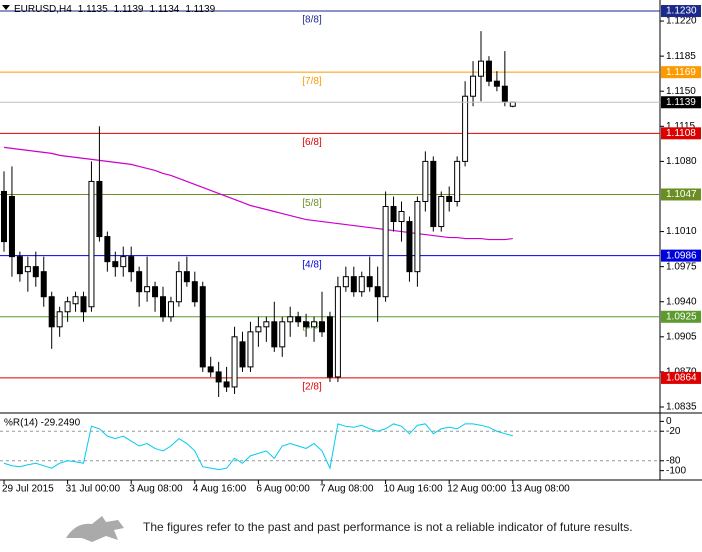  Describe the element at coordinates (258, 193) in the screenshot. I see `moving-average` at that location.